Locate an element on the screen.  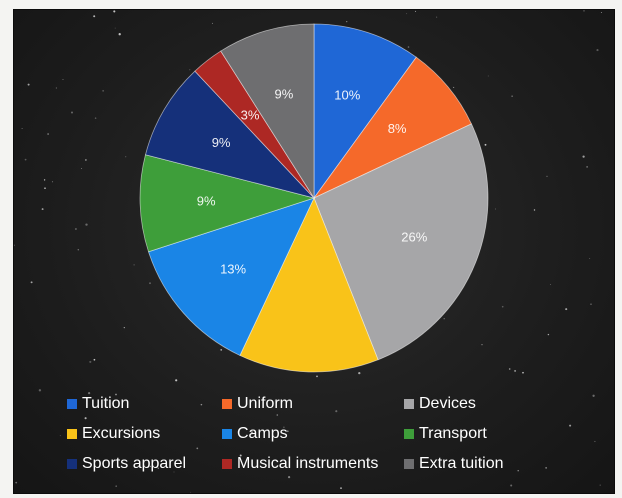
legend-item-excursions: Excursions is located at coordinates (113, 434).